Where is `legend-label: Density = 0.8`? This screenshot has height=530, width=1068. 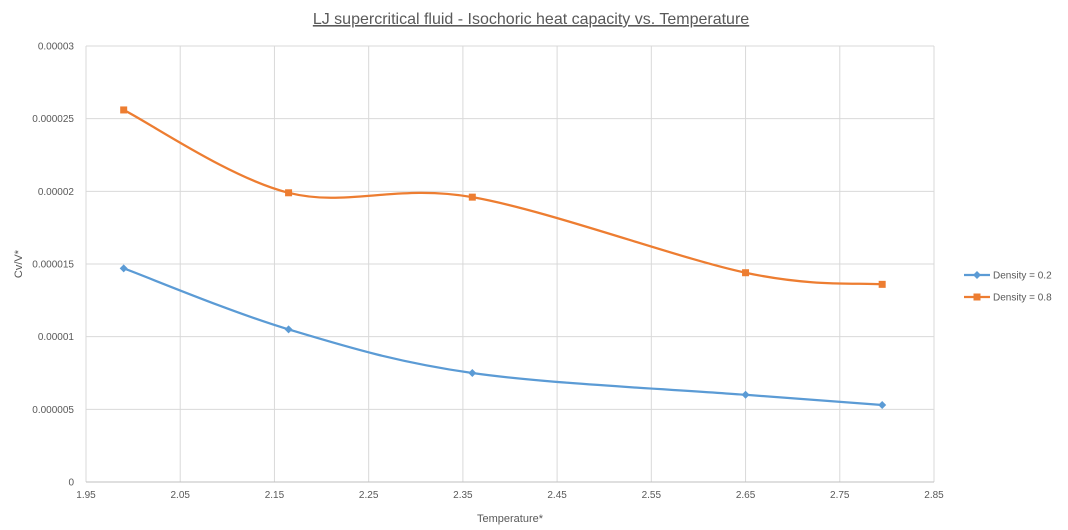 legend-label: Density = 0.8 is located at coordinates (1022, 298).